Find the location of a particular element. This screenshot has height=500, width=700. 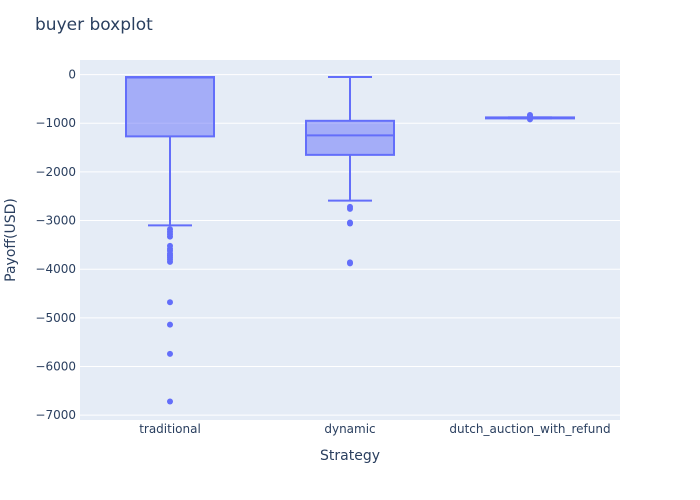

chart-title: buyer boxplot is located at coordinates (94, 25).